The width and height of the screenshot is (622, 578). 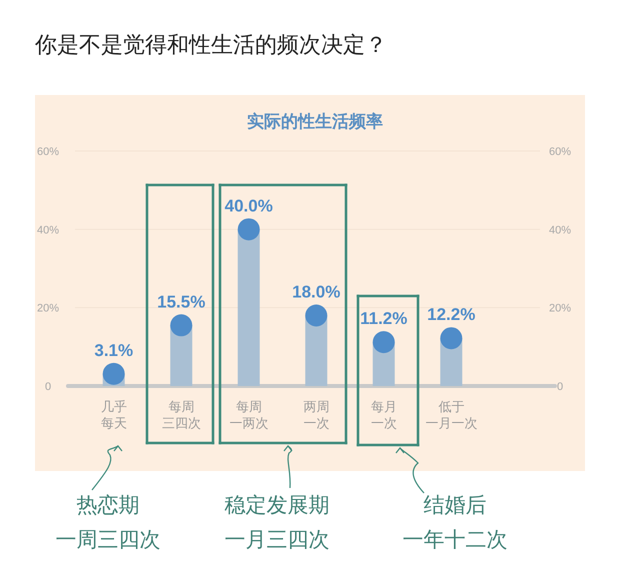 I want to click on x-tick-label: 每月一次, so click(x=383, y=414).